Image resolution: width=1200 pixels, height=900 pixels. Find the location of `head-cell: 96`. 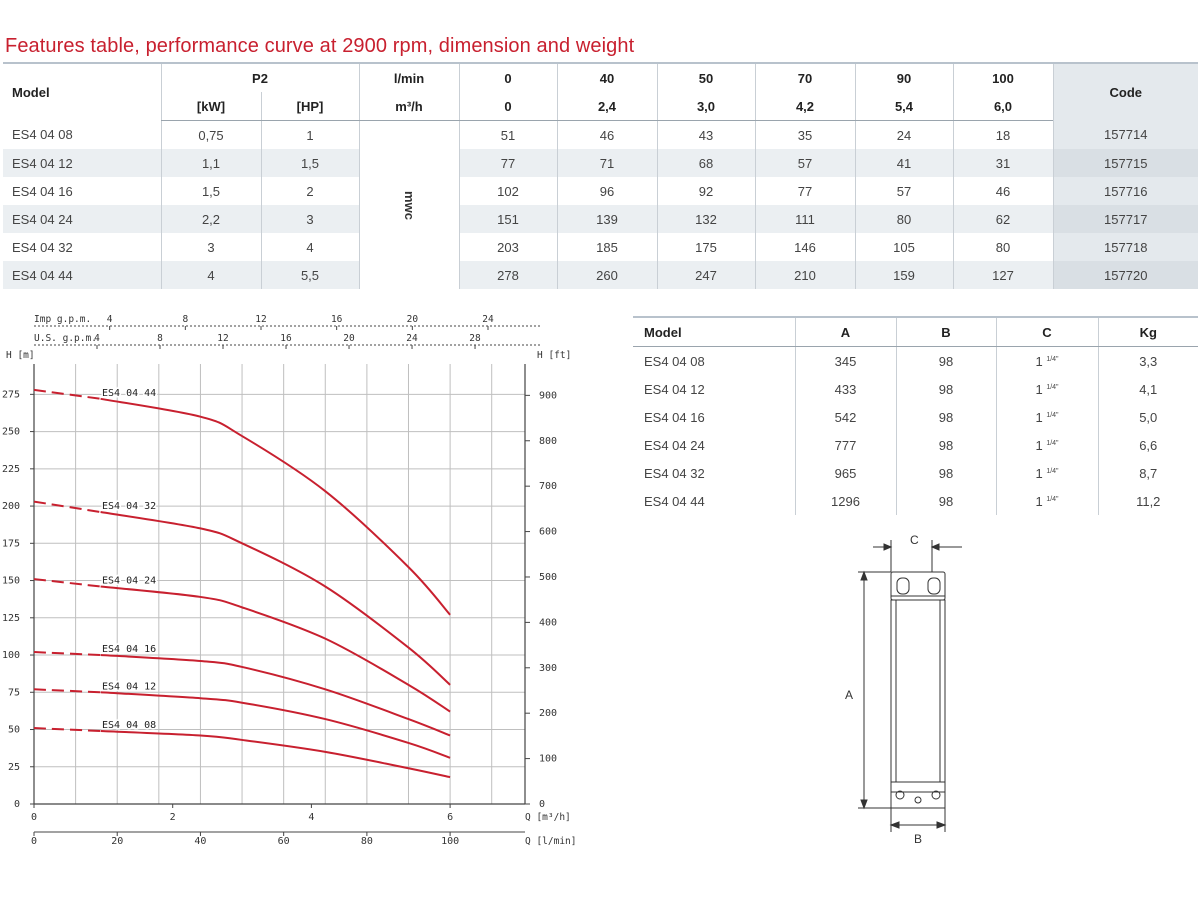

head-cell: 96 is located at coordinates (606, 191).